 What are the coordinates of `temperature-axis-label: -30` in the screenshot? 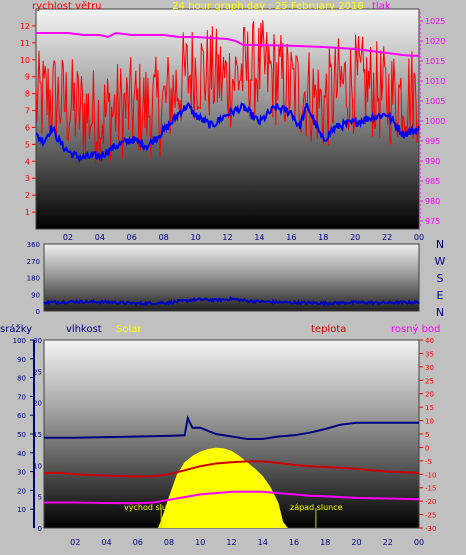 It's located at (430, 529).